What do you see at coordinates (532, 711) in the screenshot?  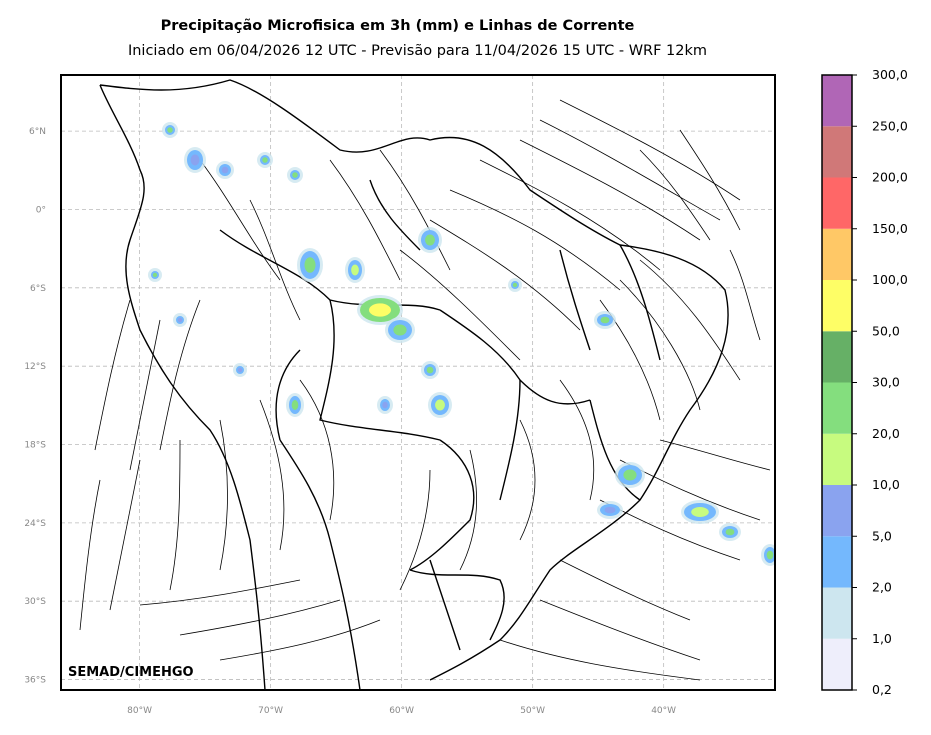 I see `lon-label: 50°W` at bounding box center [532, 711].